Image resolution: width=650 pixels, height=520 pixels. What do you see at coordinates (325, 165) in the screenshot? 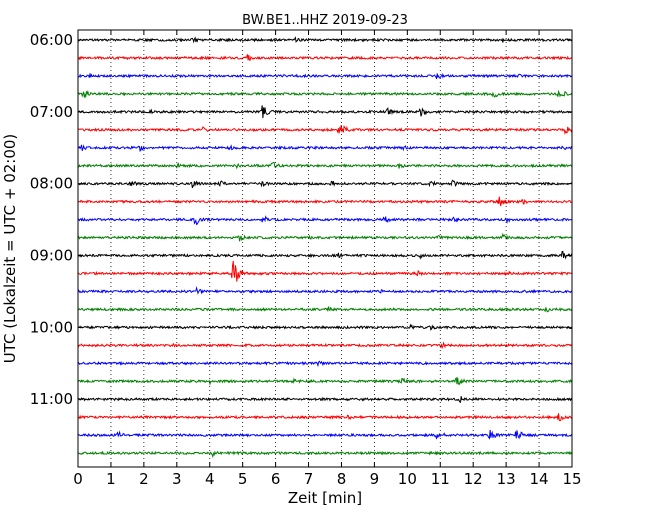
I see `trace-0745-line` at bounding box center [325, 165].